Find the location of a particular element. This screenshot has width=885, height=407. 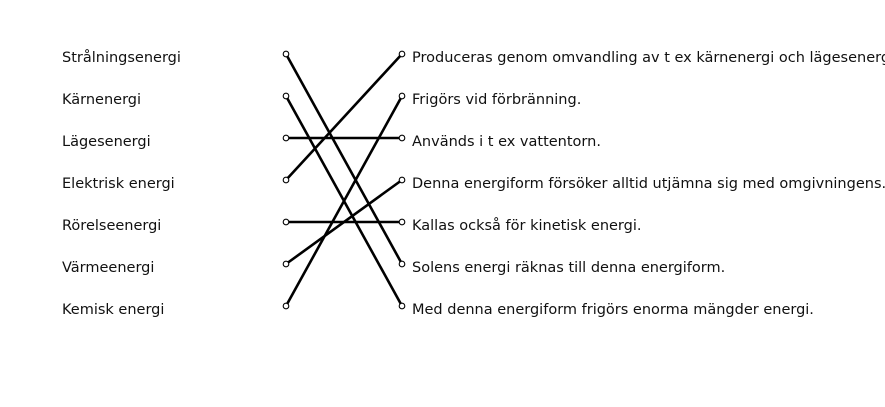

term-stralningsenergi: Strålningsenergi is located at coordinates (121, 58).